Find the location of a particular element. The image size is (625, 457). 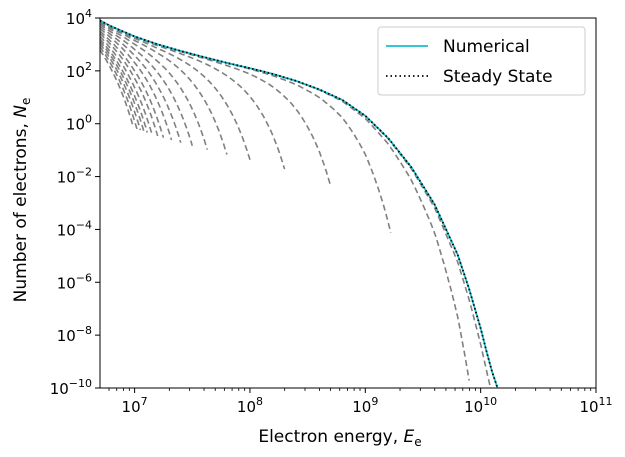

y-axis-ticks: 10⁴ 10² 10⁰ 10⁻² 10⁻⁴ 10⁻⁶ 10⁻⁸ 10⁻¹⁰ is located at coordinates (75, 202).